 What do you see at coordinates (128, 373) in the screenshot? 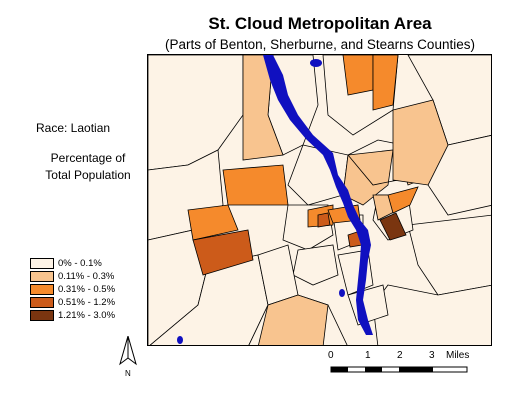
I see `north-label: N` at bounding box center [128, 373].